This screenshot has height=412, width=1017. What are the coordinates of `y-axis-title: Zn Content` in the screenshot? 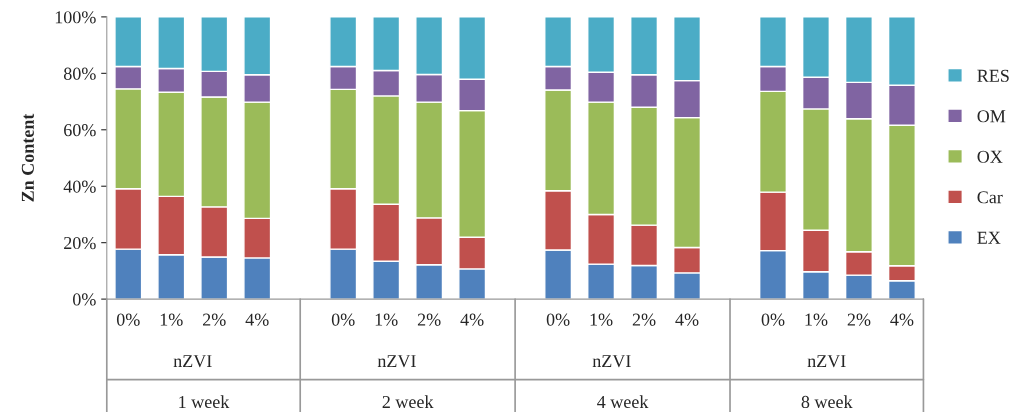 It's located at (27, 157).